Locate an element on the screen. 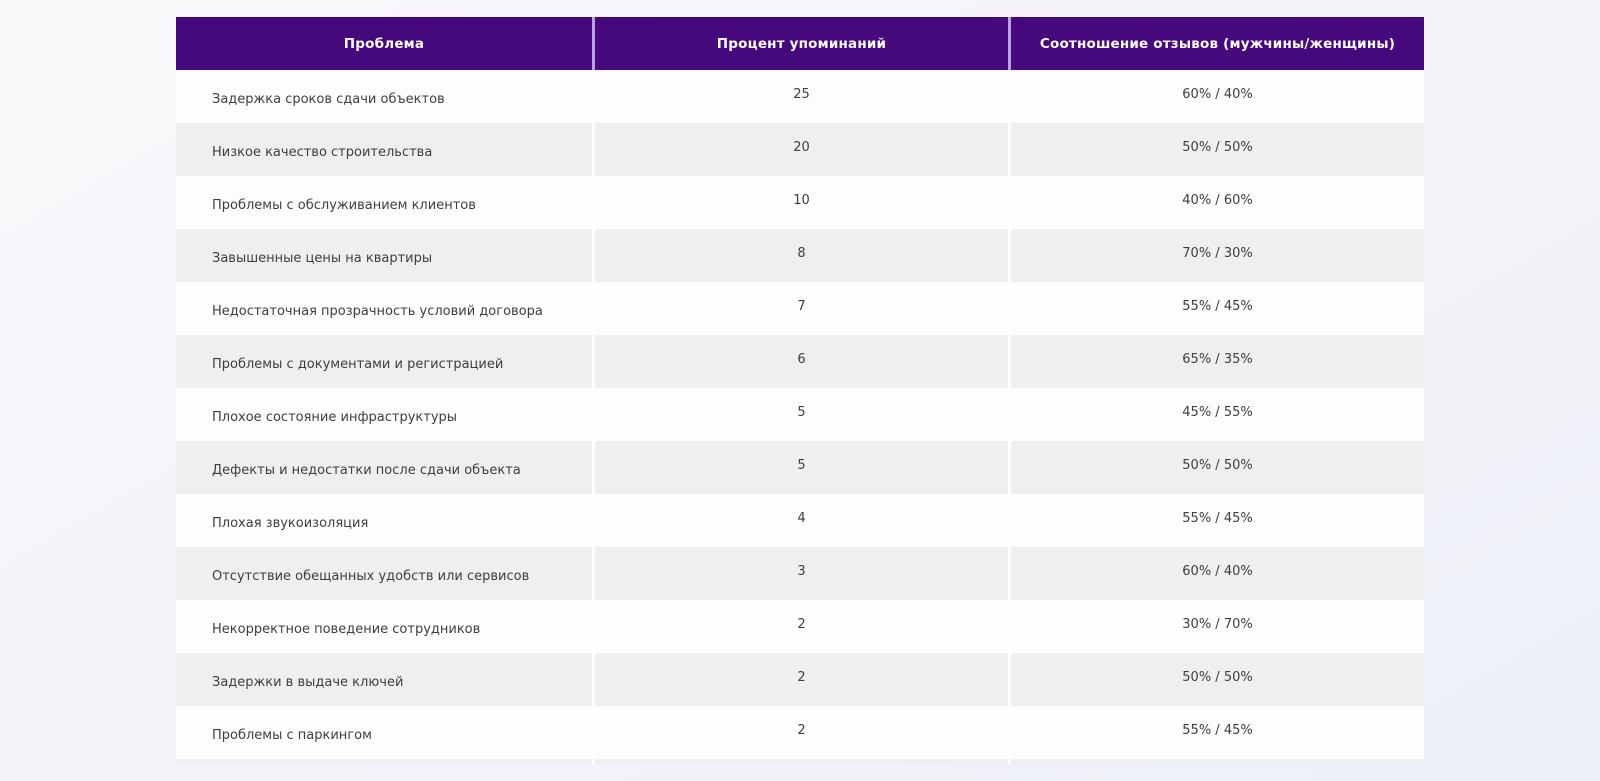 Image resolution: width=1600 pixels, height=781 pixels. cell-ratio: 65% / 35% is located at coordinates (1216, 361).